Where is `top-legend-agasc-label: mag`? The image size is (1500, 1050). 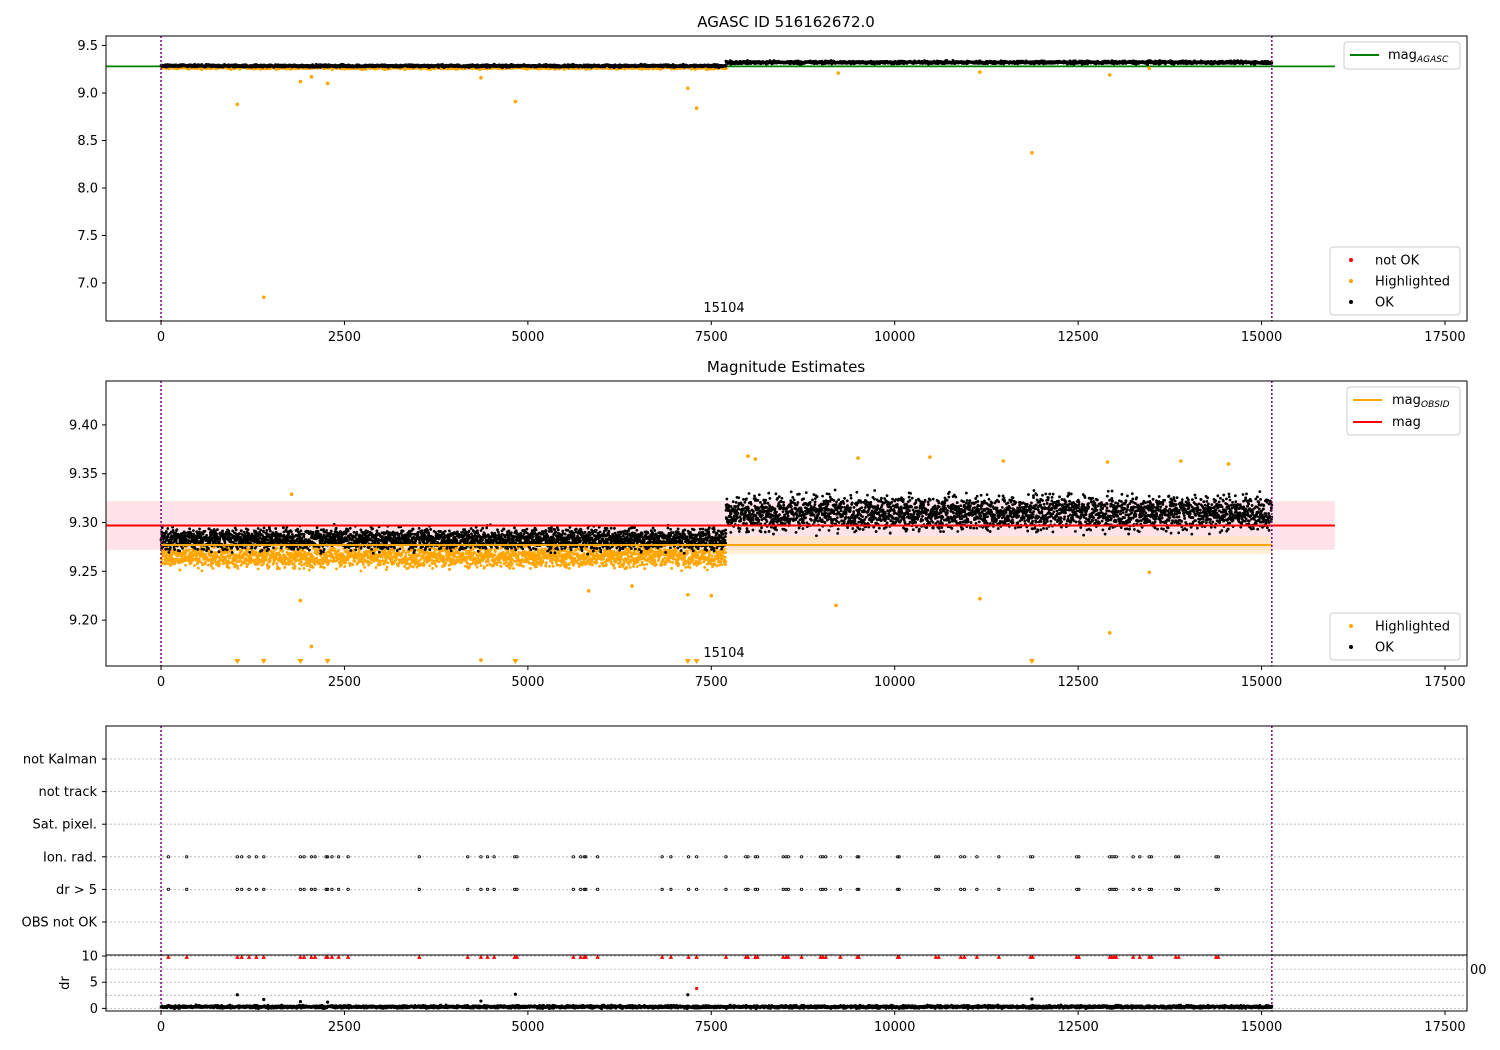
top-legend-agasc-label: mag is located at coordinates (1402, 55).